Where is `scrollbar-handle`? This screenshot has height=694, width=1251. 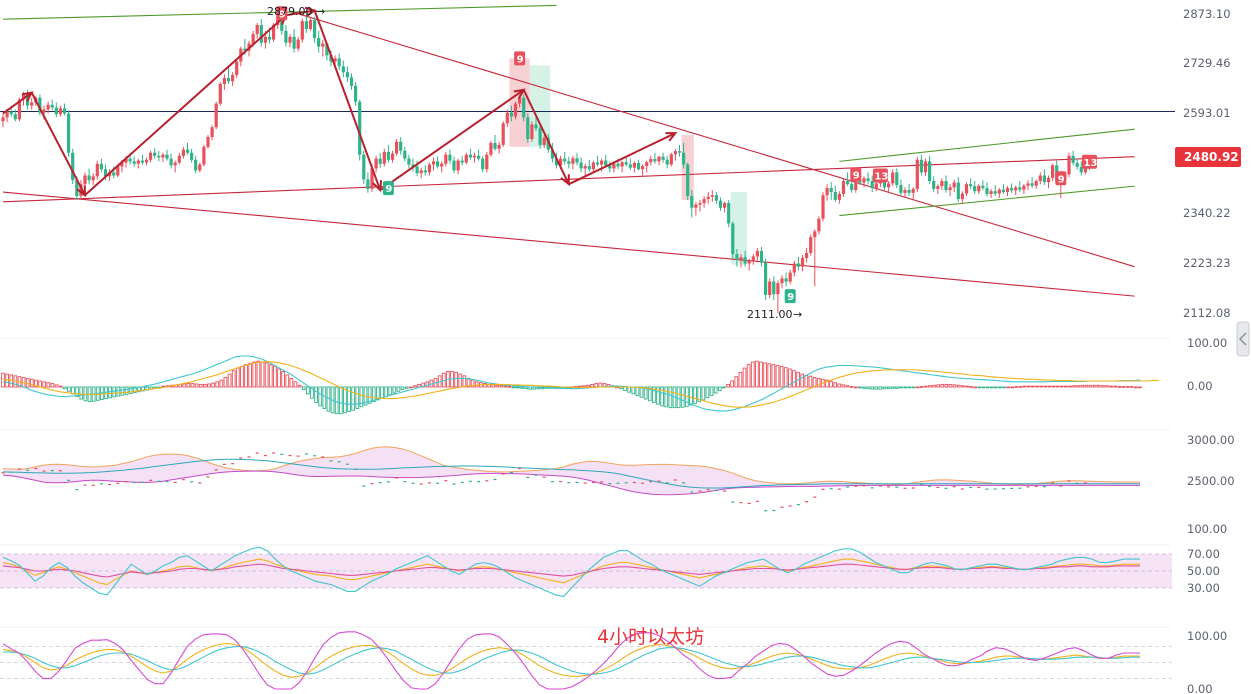 scrollbar-handle is located at coordinates (1243, 339).